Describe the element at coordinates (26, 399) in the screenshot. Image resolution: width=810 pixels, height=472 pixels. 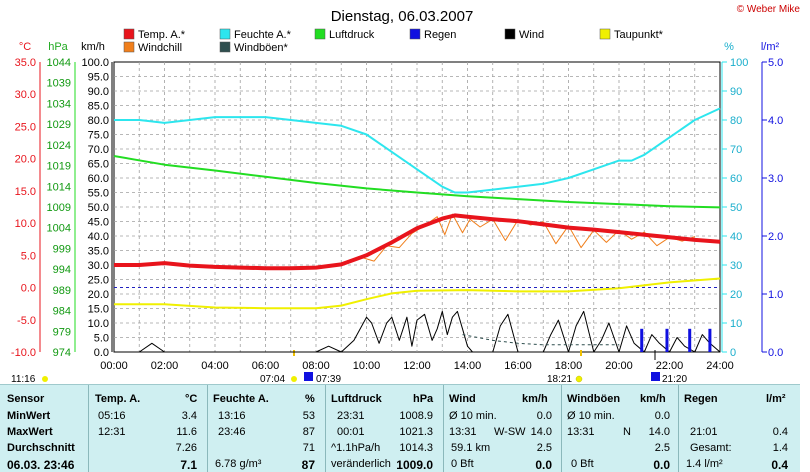
I see `summary-header-sensor: Sensor` at that location.